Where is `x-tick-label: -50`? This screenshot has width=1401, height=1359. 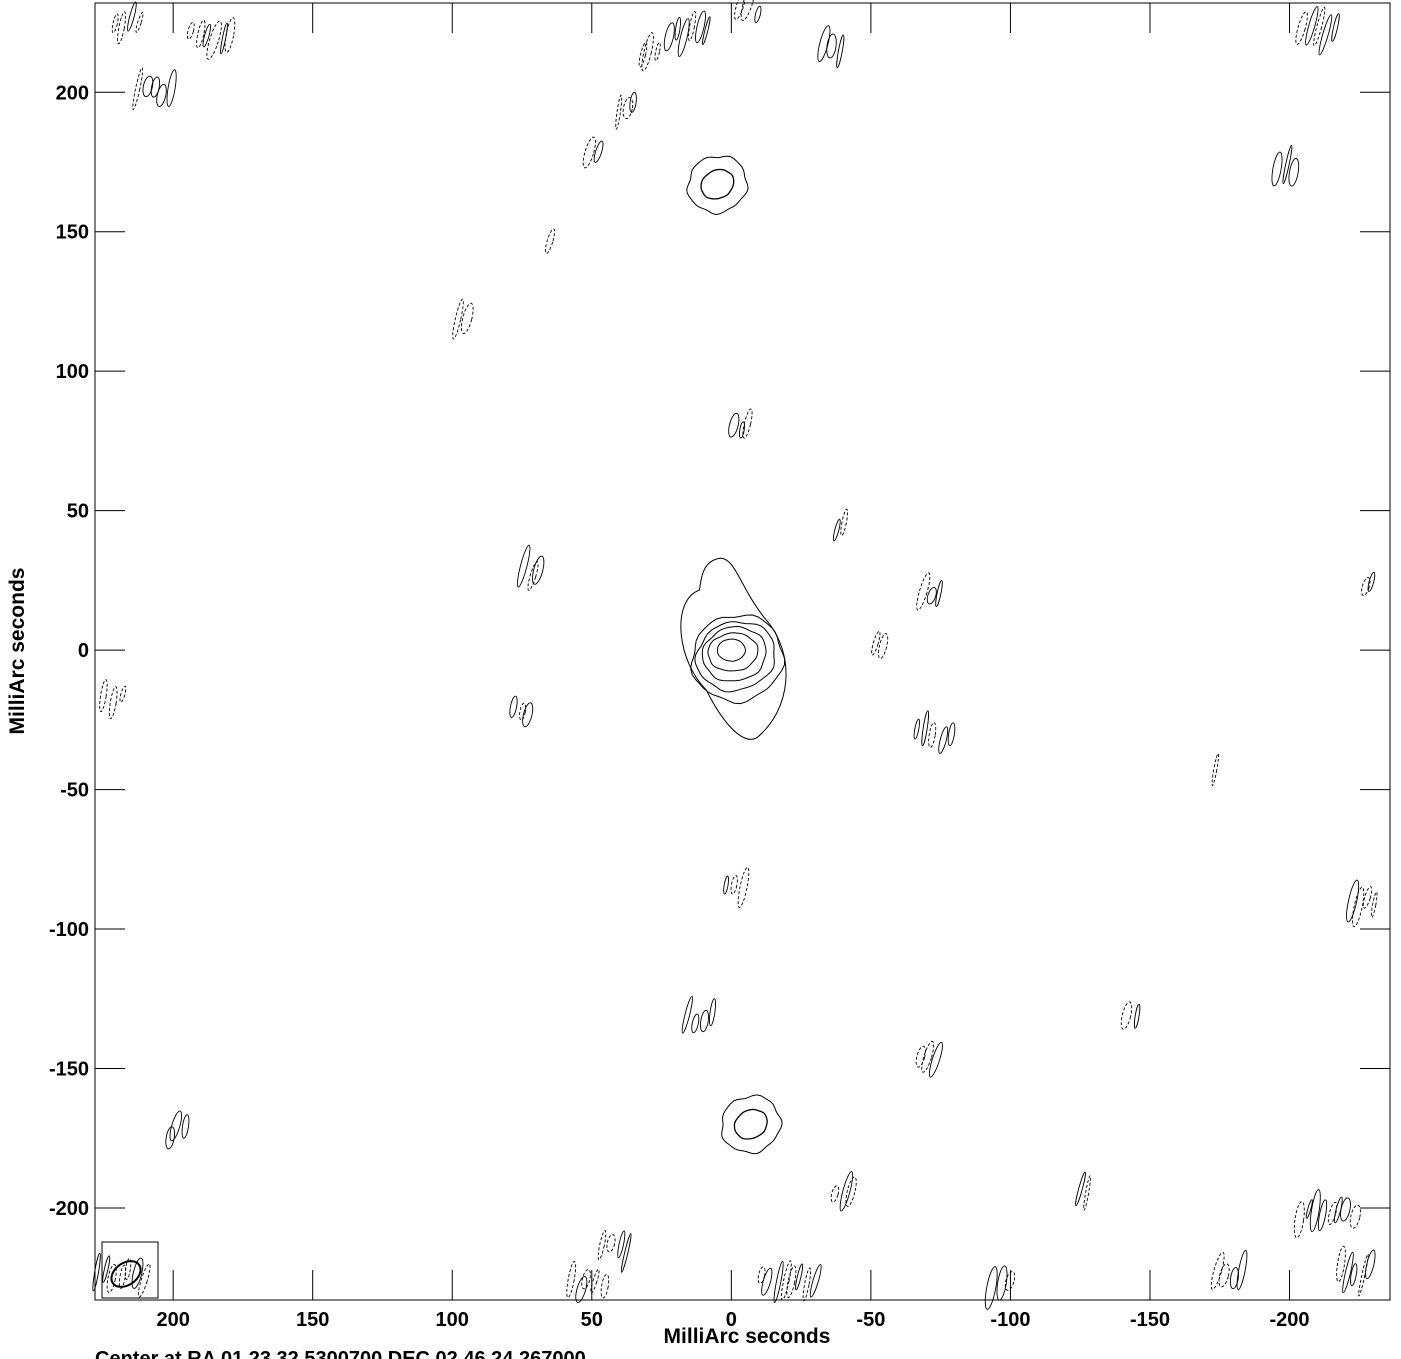
x-tick-label: -50 is located at coordinates (870, 1320).